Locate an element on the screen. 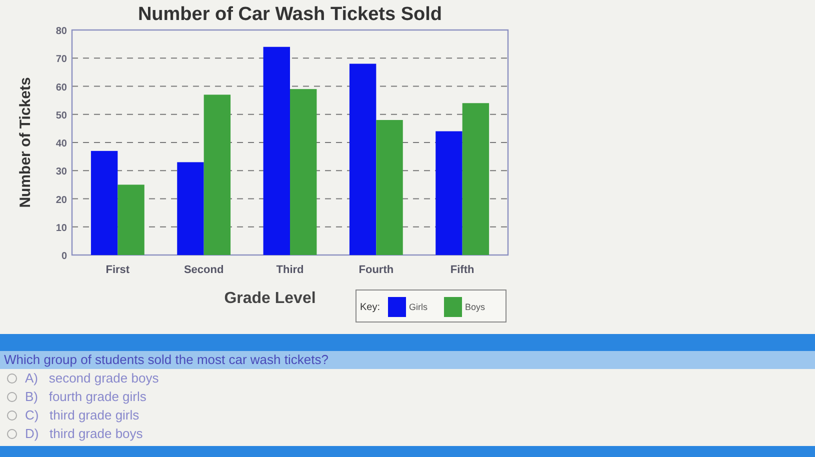  y-axis-title: Number of Tickets is located at coordinates (25, 142).